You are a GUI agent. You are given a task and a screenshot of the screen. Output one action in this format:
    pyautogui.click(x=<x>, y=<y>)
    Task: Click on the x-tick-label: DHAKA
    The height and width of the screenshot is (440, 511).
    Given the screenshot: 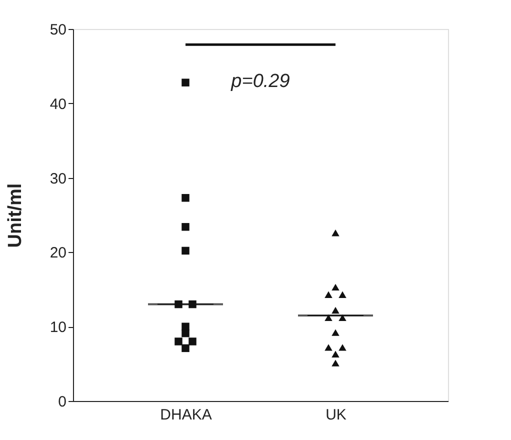 What is the action you would take?
    pyautogui.click(x=186, y=415)
    